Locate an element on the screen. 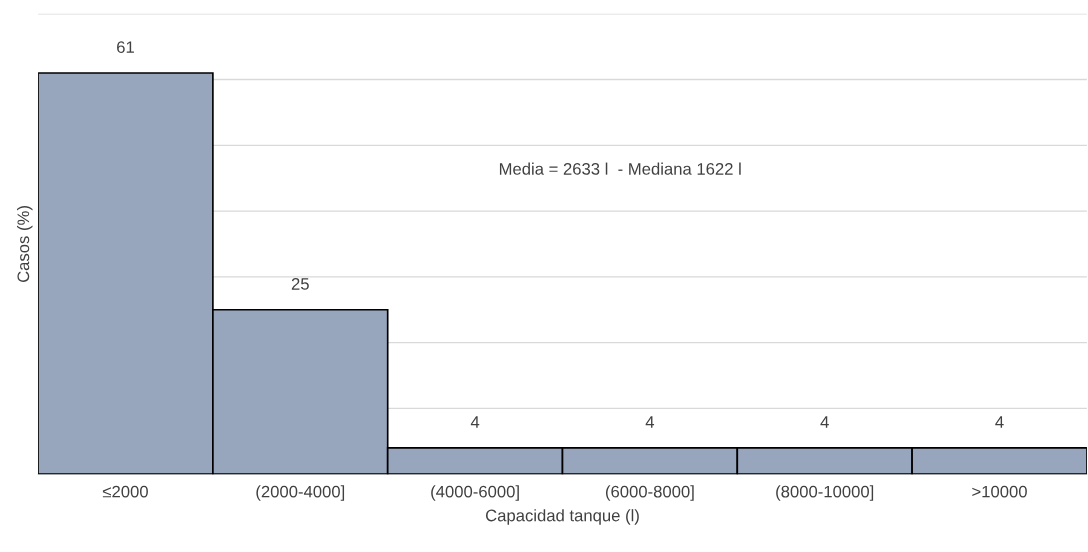 The width and height of the screenshot is (1088, 552). annotation: Media = 2633 l - Mediana 1622 l is located at coordinates (620, 168).